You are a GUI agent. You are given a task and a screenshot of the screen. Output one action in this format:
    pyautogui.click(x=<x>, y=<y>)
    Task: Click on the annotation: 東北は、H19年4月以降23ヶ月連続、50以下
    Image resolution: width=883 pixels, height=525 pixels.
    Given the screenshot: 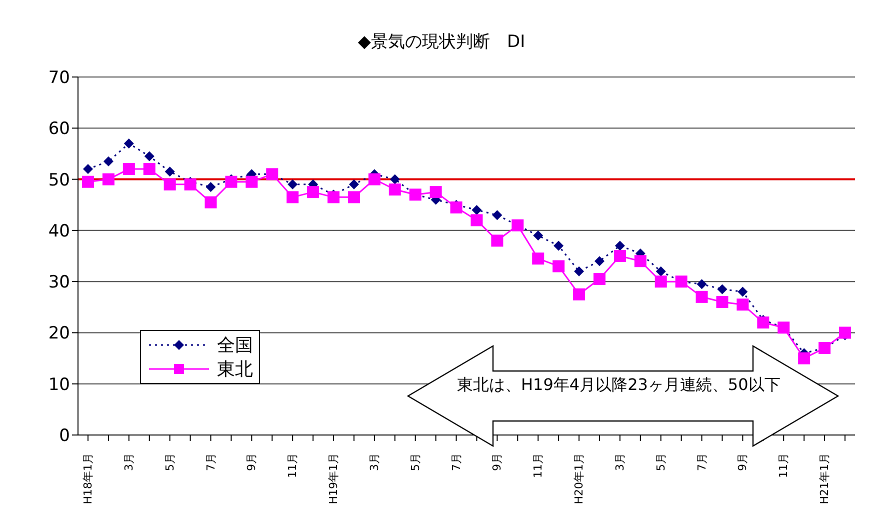 What is the action you would take?
    pyautogui.click(x=619, y=384)
    